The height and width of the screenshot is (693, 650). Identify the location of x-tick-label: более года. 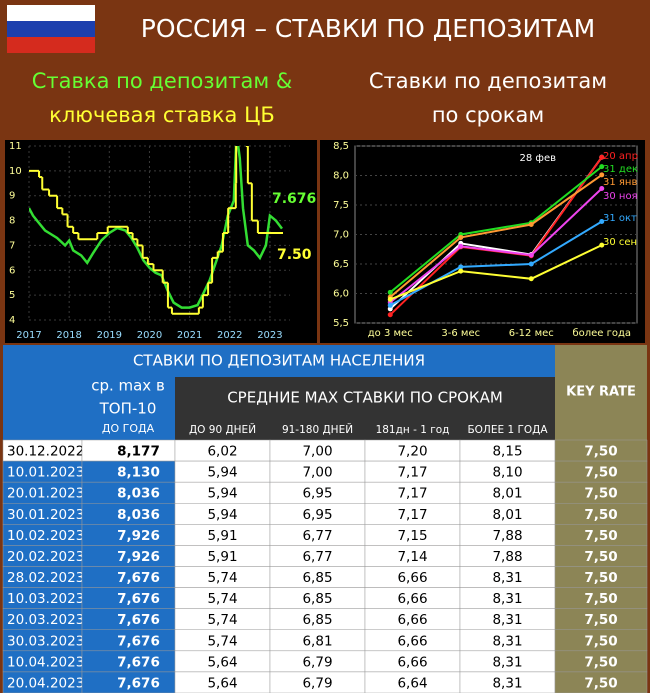
(601, 333).